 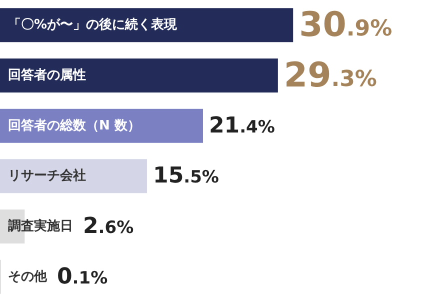 I want to click on data-label: 30.9%, so click(x=345, y=25).